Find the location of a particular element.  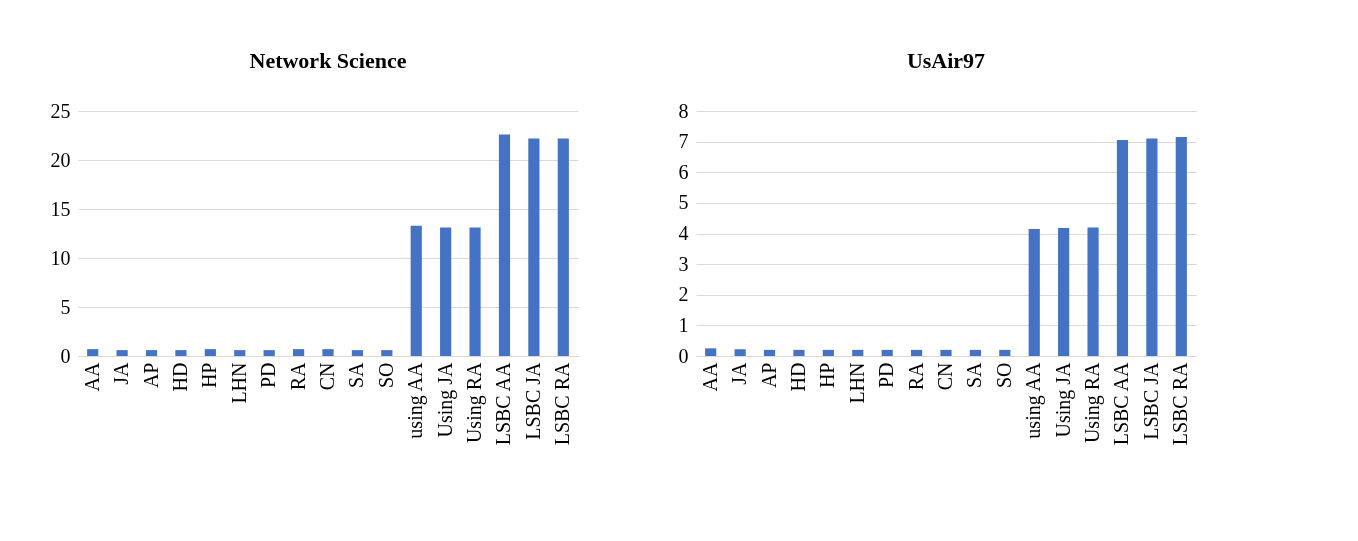

chart-title: Network Science is located at coordinates (328, 60).